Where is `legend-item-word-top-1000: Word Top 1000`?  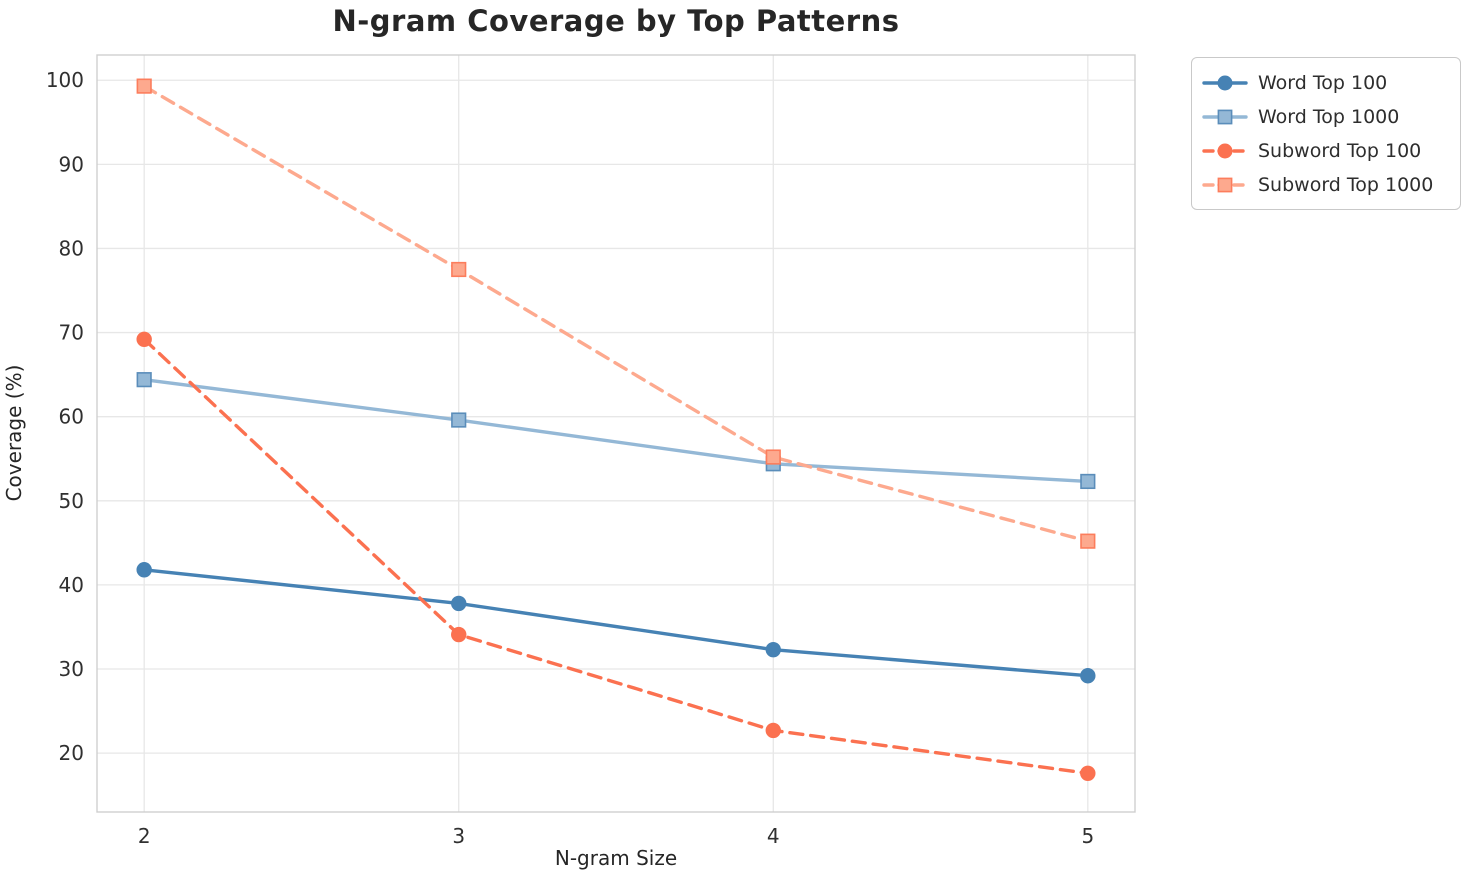 legend-item-word-top-1000: Word Top 1000 is located at coordinates (1324, 116).